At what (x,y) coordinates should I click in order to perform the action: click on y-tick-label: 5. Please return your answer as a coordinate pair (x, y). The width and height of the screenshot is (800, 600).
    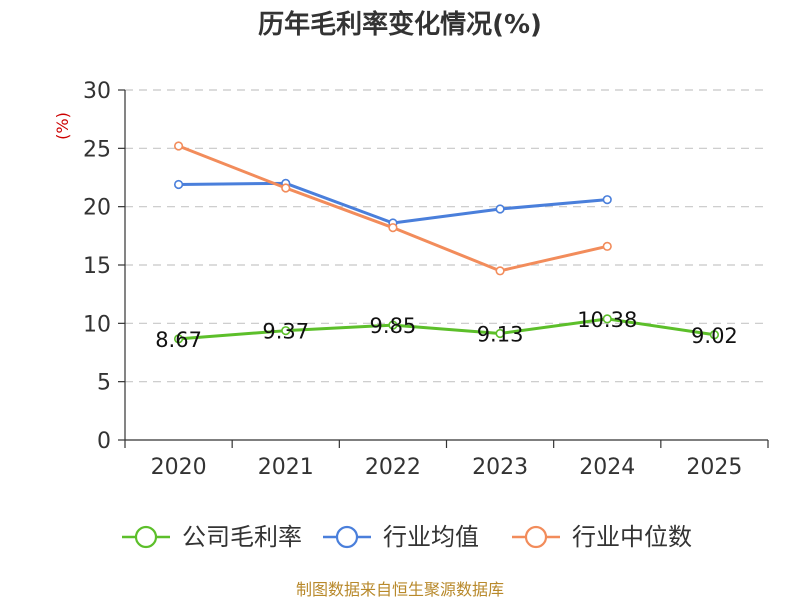
    Looking at the image, I should click on (104, 383).